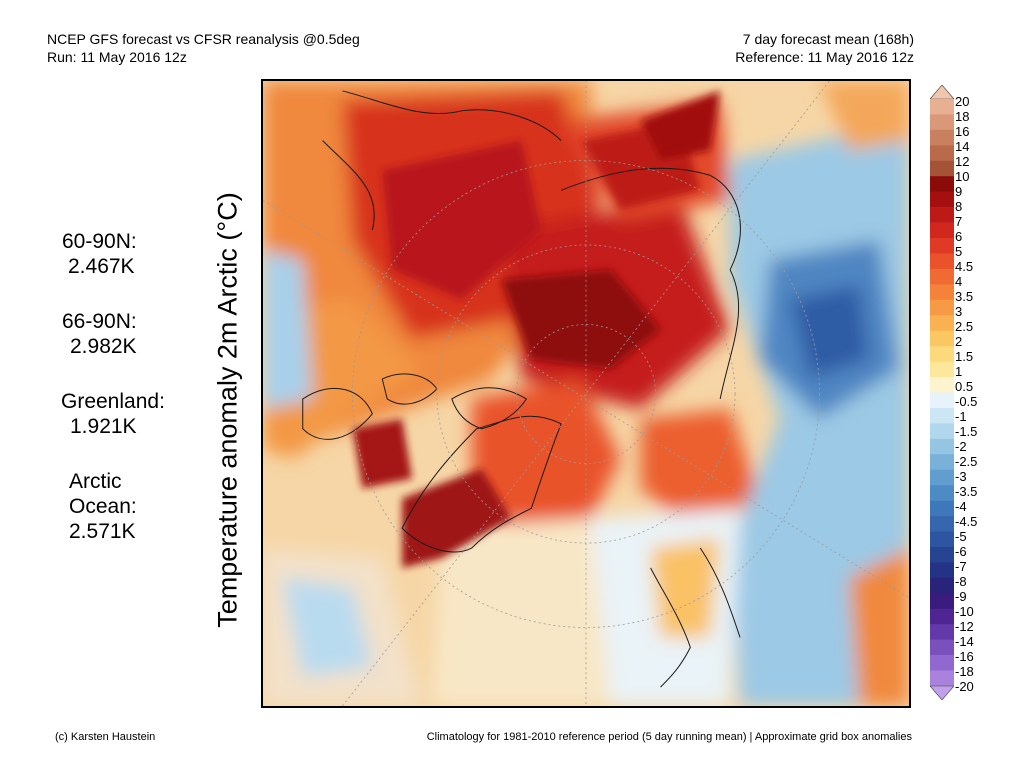 This screenshot has width=1024, height=768. I want to click on colorbar-tick-label: 5, so click(959, 251).